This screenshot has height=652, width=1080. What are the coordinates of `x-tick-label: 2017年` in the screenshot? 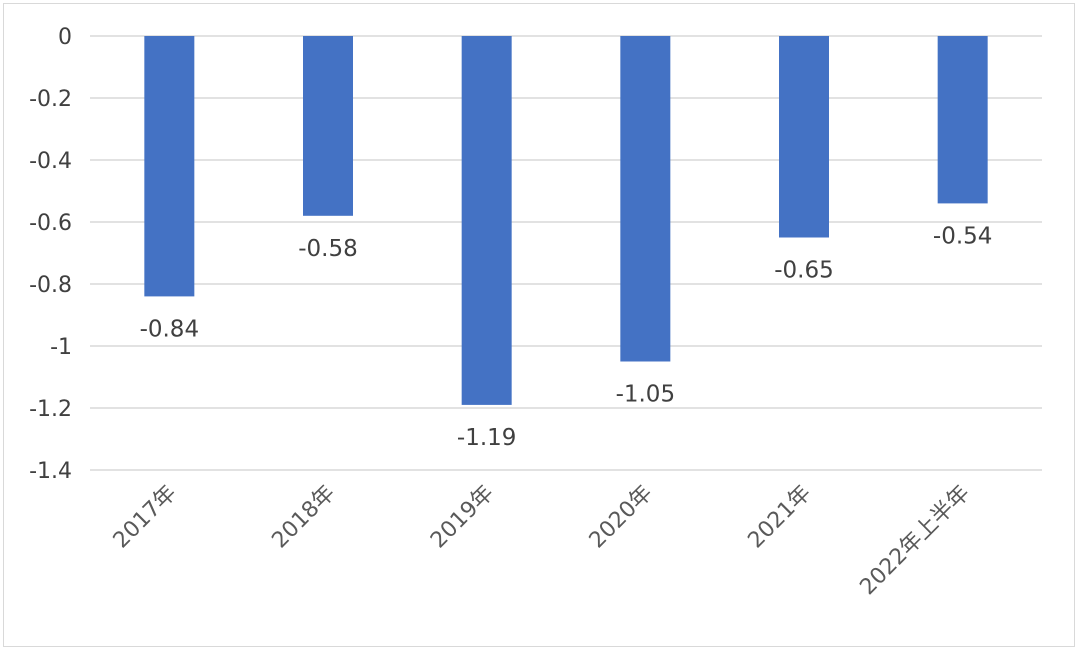 It's located at (145, 517).